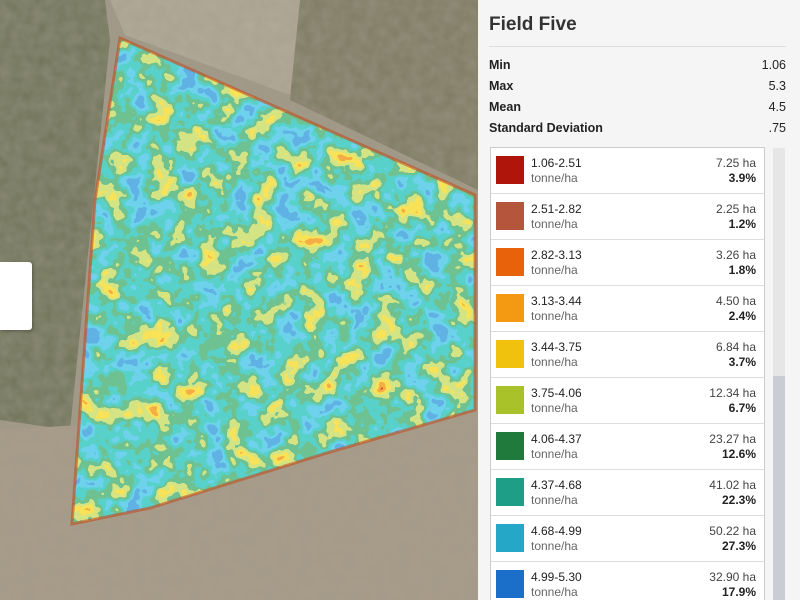  I want to click on legend-row: 2.51-2.82 tonne/ha 2.25 ha 1.2%, so click(627, 217).